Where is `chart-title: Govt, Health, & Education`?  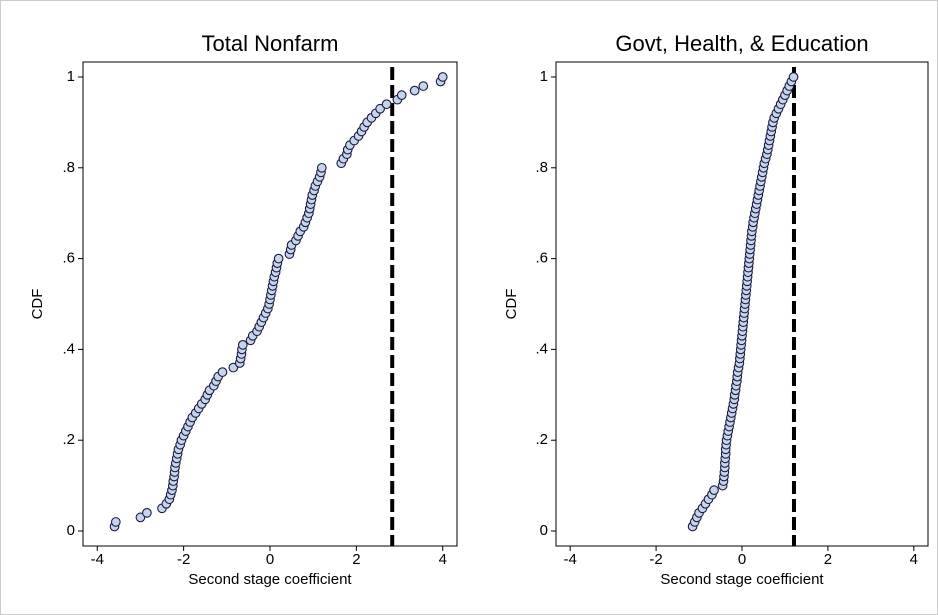
chart-title: Govt, Health, & Education is located at coordinates (741, 43).